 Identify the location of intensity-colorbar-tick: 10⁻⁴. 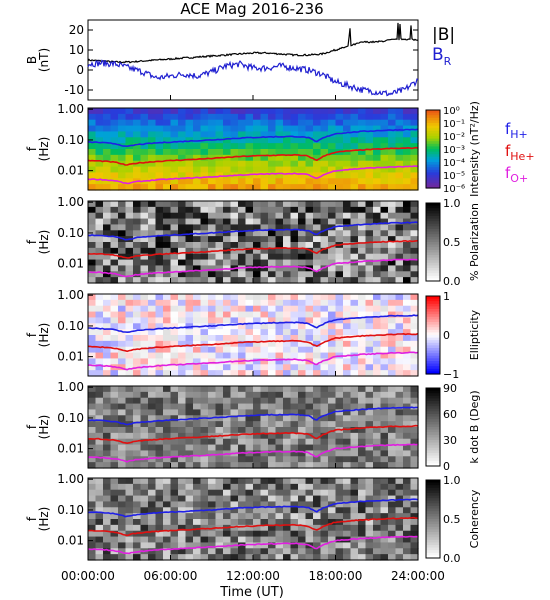
(454, 163).